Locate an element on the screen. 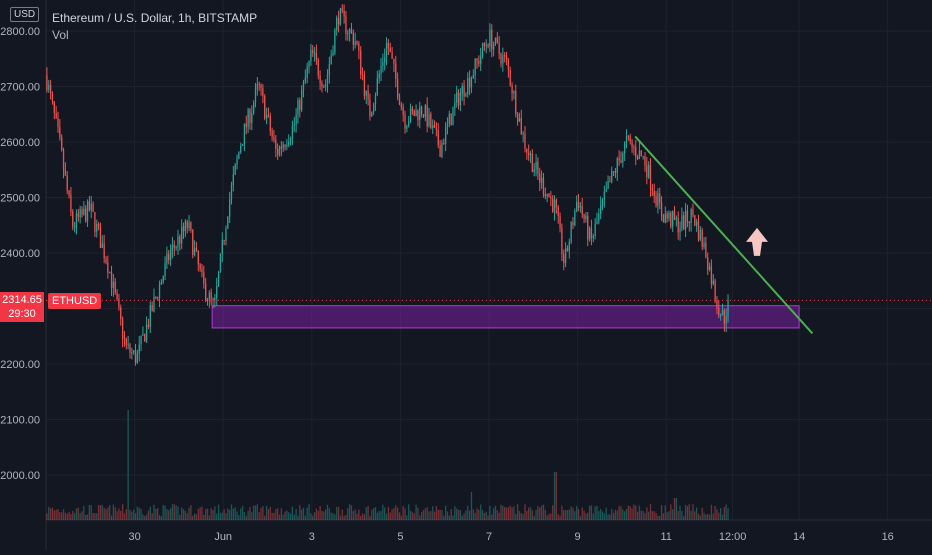 This screenshot has height=555, width=932. symbol-title: Ethereum / U.S. Dollar, 1h, BITSTAMP is located at coordinates (155, 18).